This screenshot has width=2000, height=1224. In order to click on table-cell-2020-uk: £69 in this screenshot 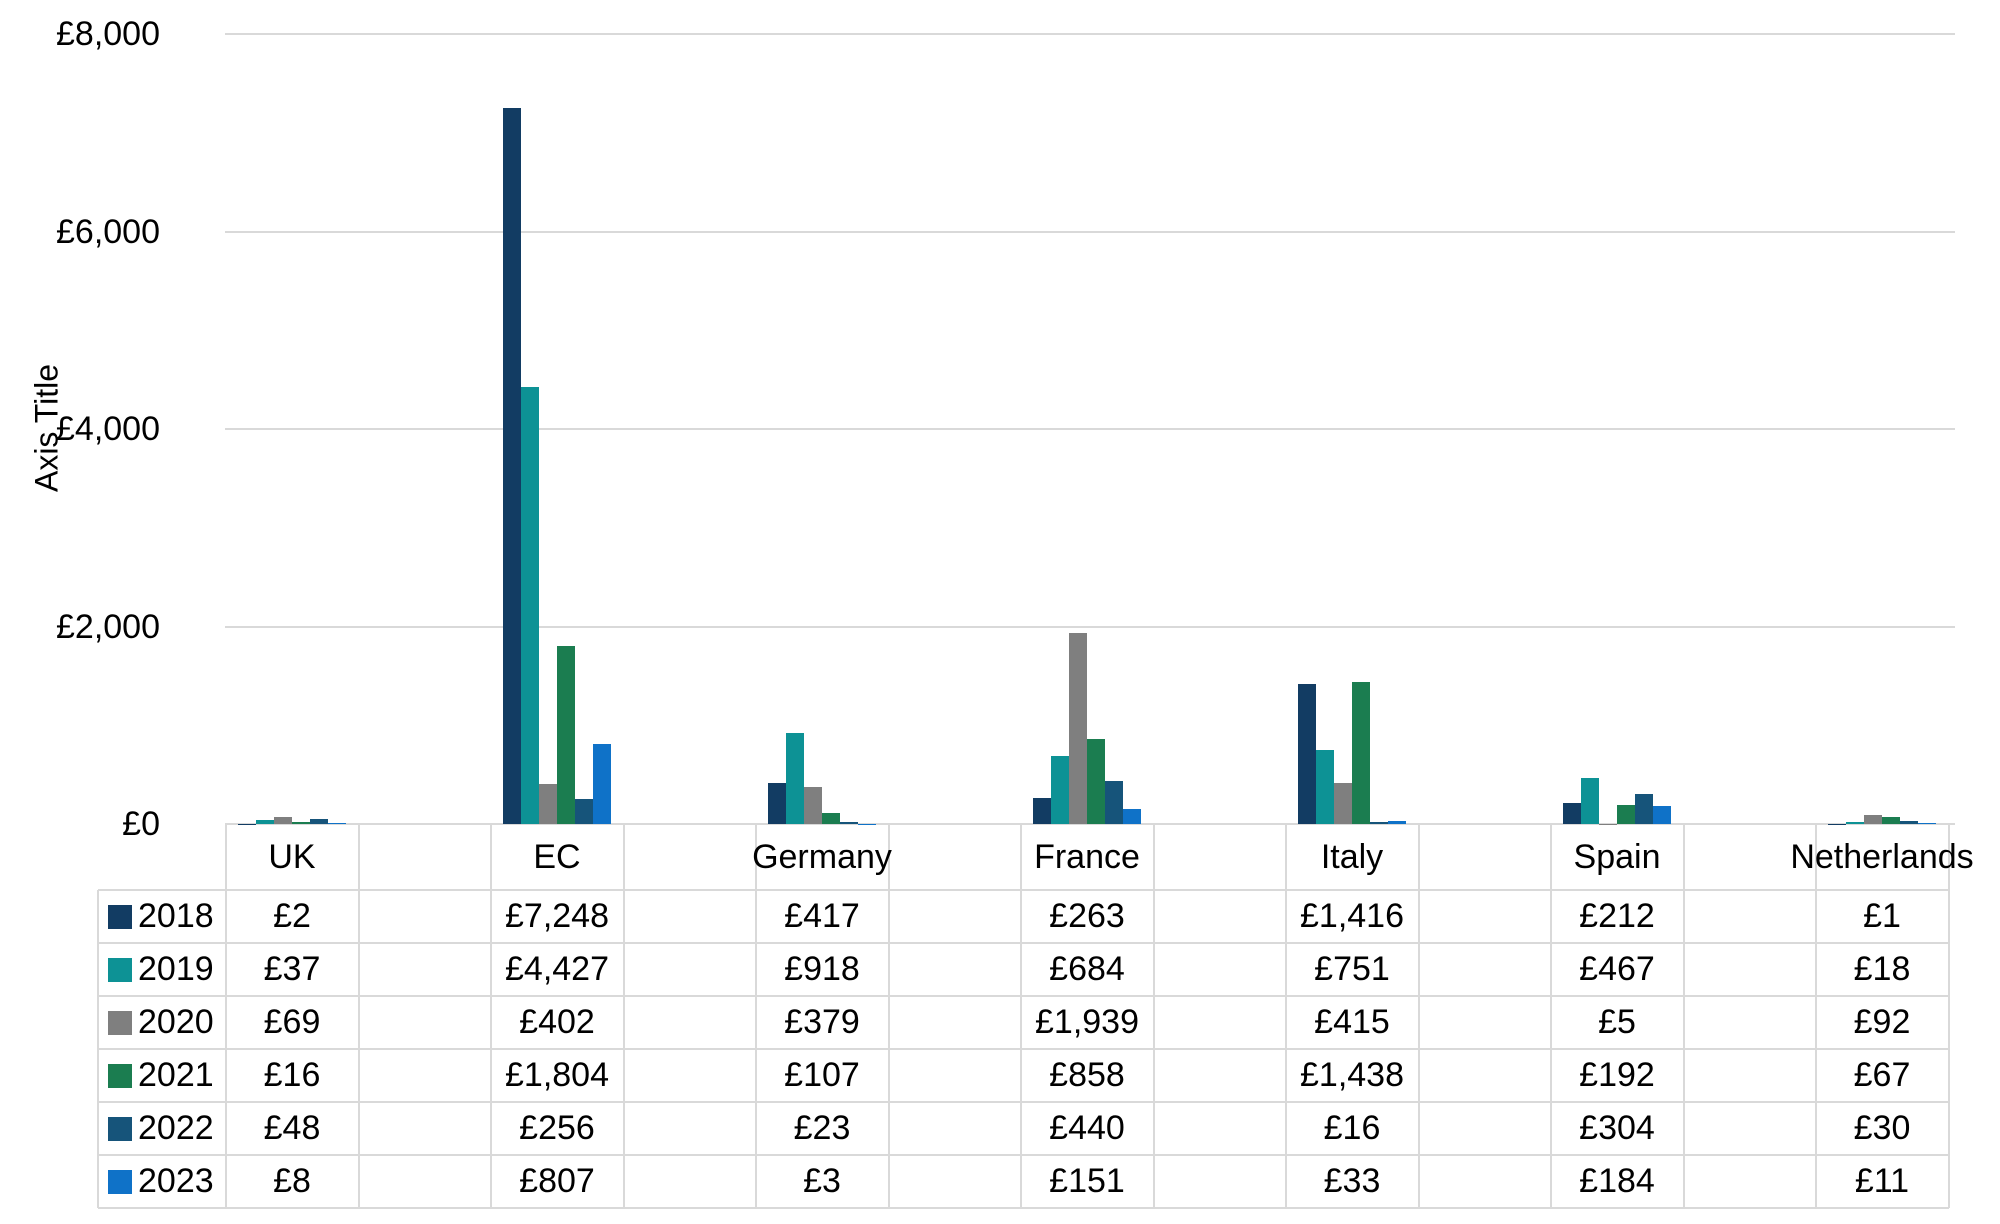, I will do `click(292, 1022)`.